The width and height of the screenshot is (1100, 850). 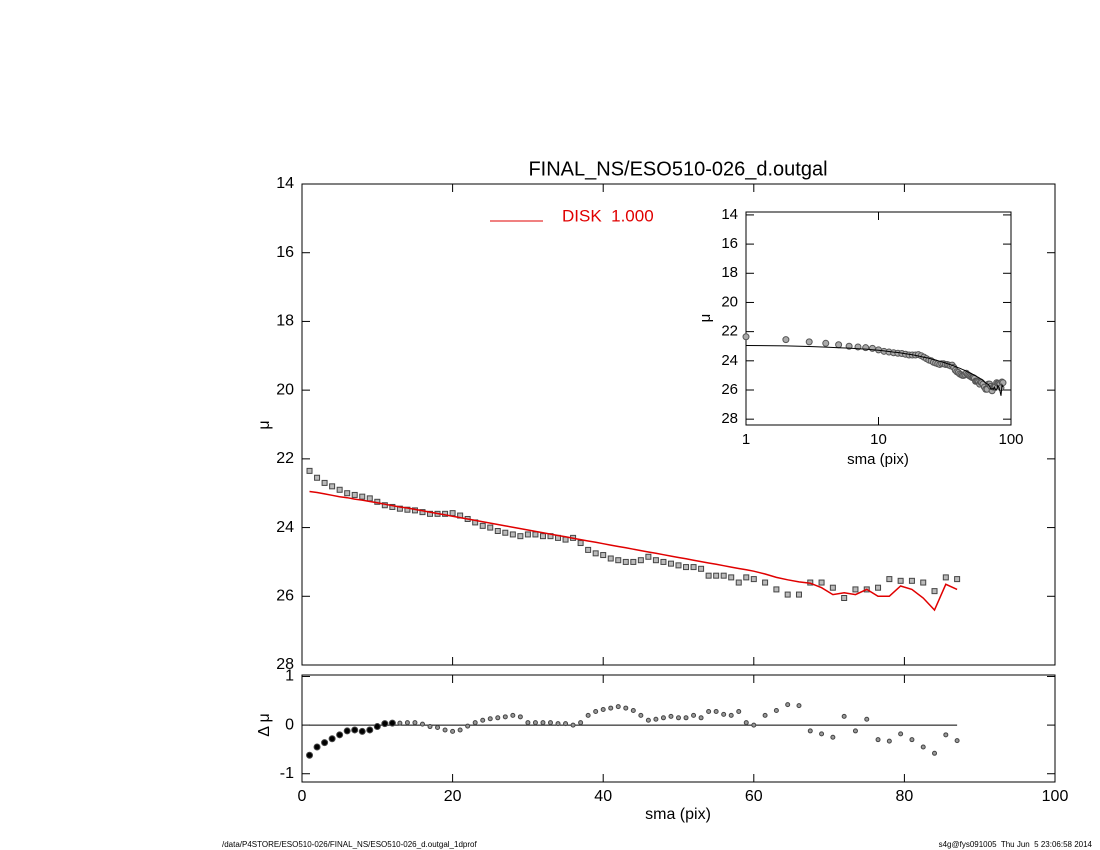 What do you see at coordinates (705, 318) in the screenshot?
I see `y-axis-label: μ` at bounding box center [705, 318].